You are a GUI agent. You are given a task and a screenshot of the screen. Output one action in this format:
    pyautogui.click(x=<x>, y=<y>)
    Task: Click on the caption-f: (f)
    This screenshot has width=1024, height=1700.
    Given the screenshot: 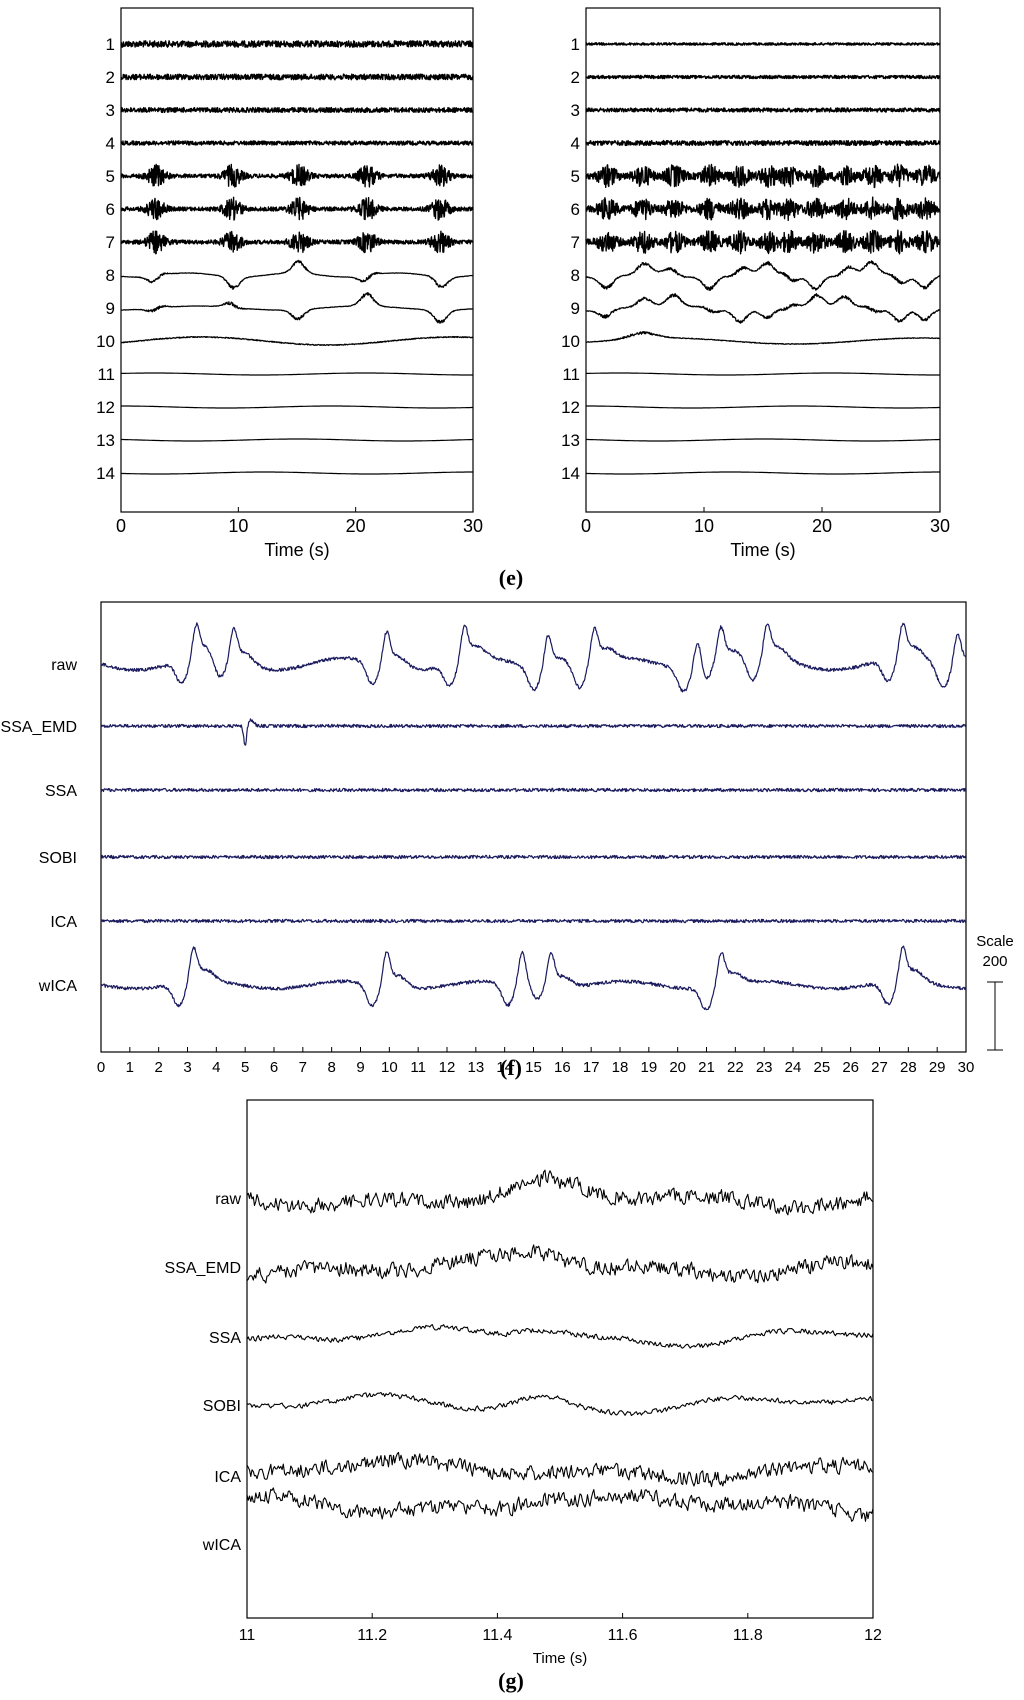 What is the action you would take?
    pyautogui.click(x=511, y=1067)
    